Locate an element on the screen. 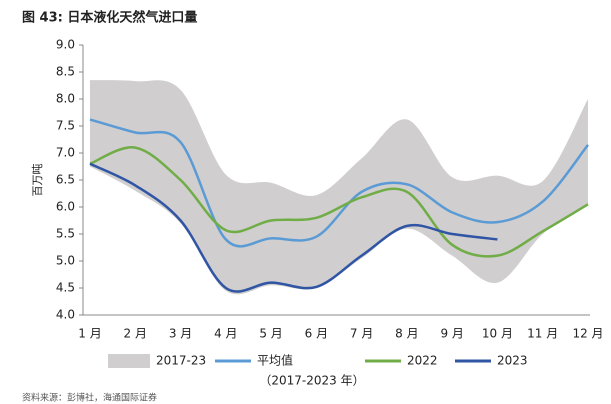  legend-label: 2023 is located at coordinates (512, 361).